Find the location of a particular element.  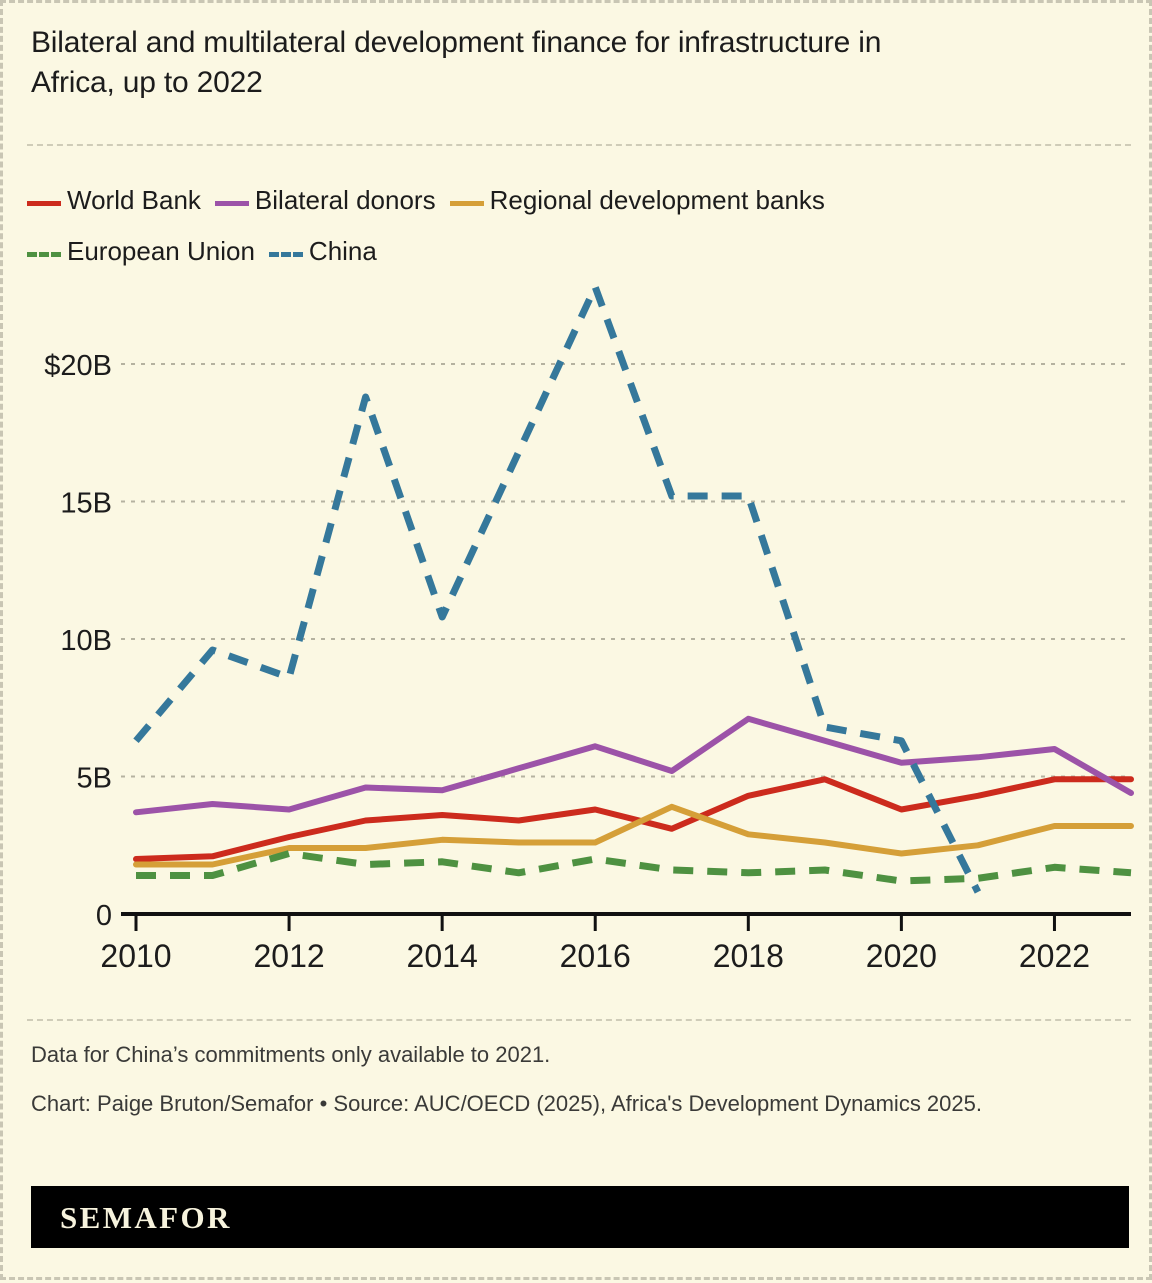

svg-text: 2014 is located at coordinates (442, 956).